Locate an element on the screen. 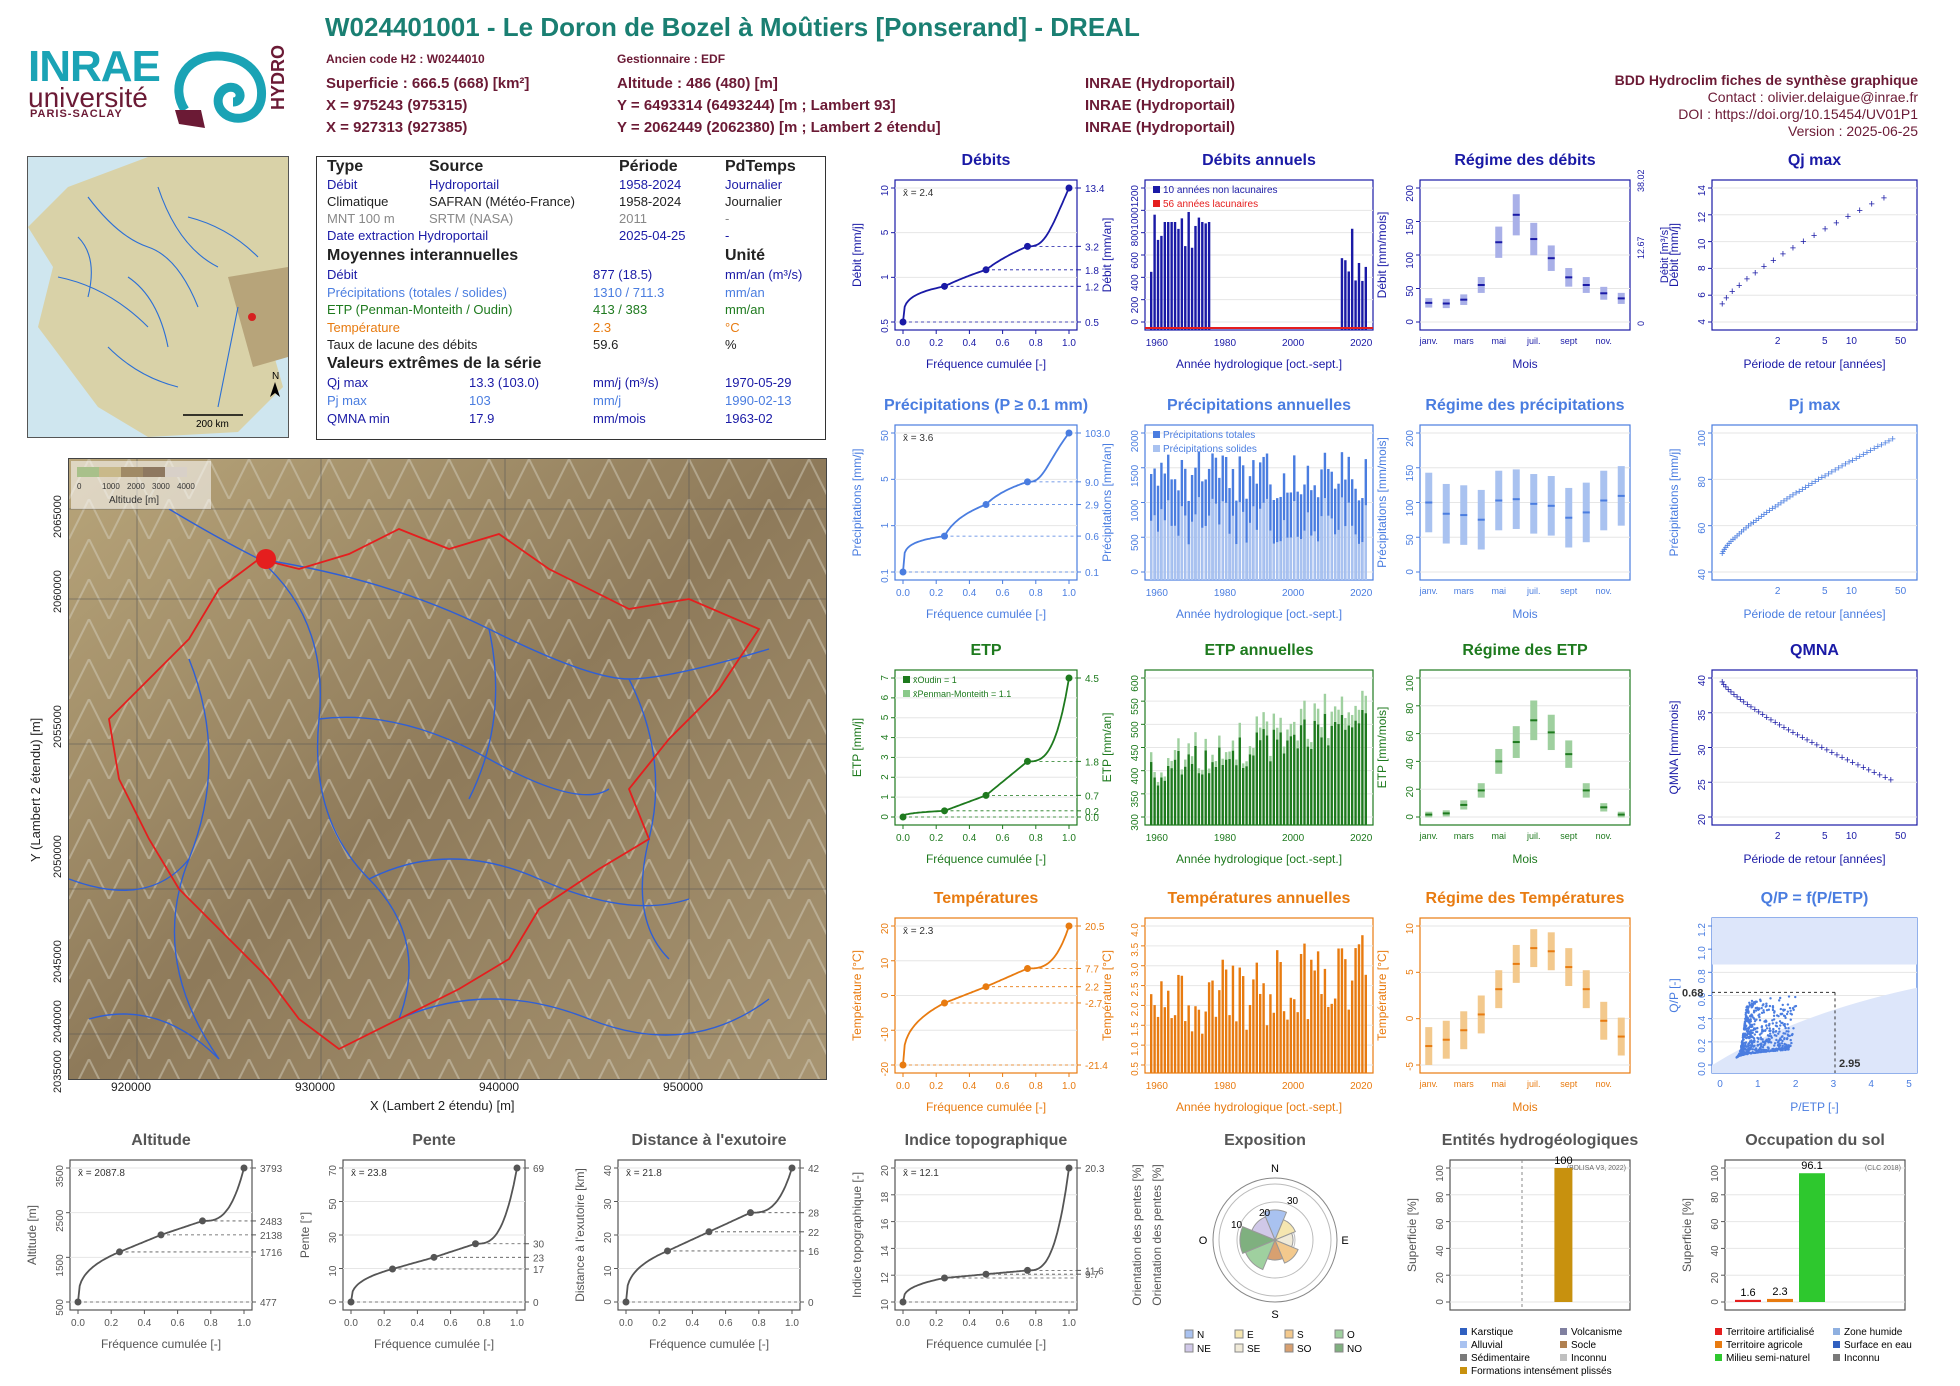  y-tick-label: 6 is located at coordinates (885, 697).